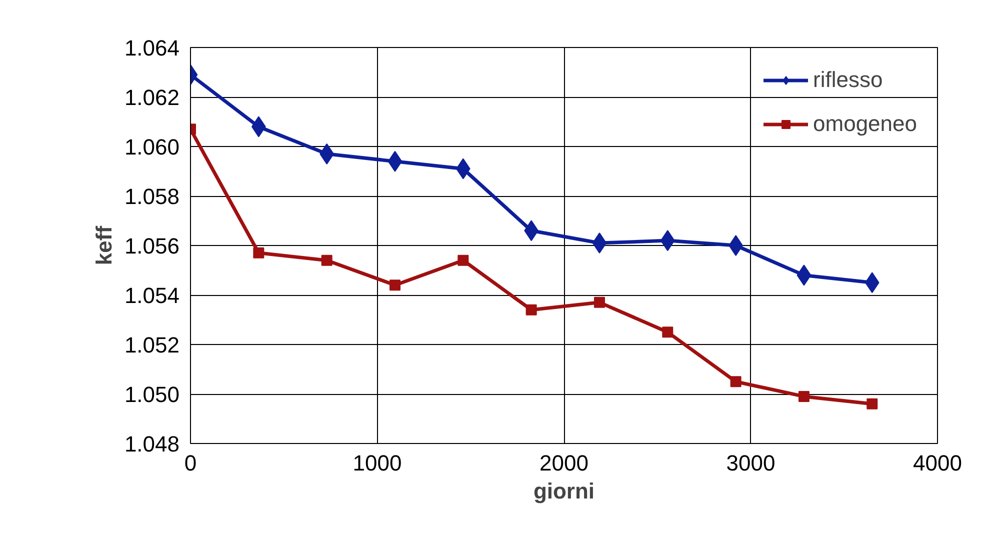  I want to click on y-tick-label: 1.048, so click(152, 444).